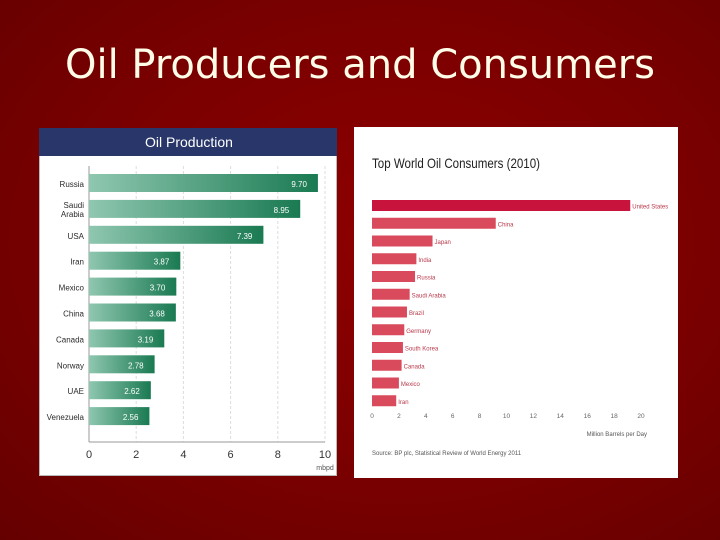  What do you see at coordinates (66, 417) in the screenshot?
I see `category-label: Venezuela` at bounding box center [66, 417].